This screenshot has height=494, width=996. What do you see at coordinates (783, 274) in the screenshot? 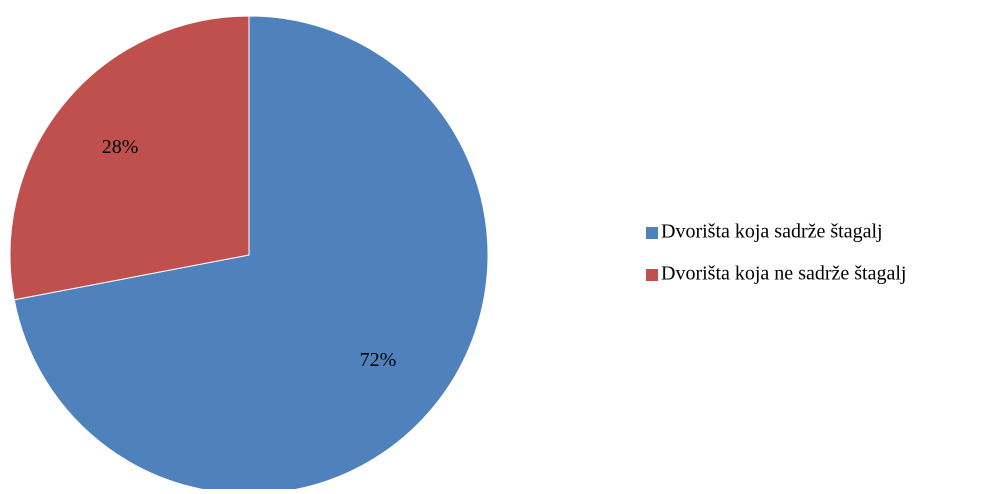
I see `legend-label-2: Dvorišta koja ne sadrže štagalj` at bounding box center [783, 274].